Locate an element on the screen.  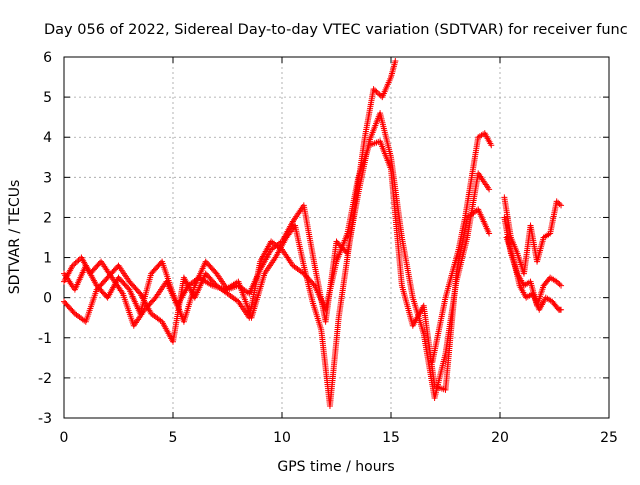
x-tick-label: 25 is located at coordinates (609, 438).